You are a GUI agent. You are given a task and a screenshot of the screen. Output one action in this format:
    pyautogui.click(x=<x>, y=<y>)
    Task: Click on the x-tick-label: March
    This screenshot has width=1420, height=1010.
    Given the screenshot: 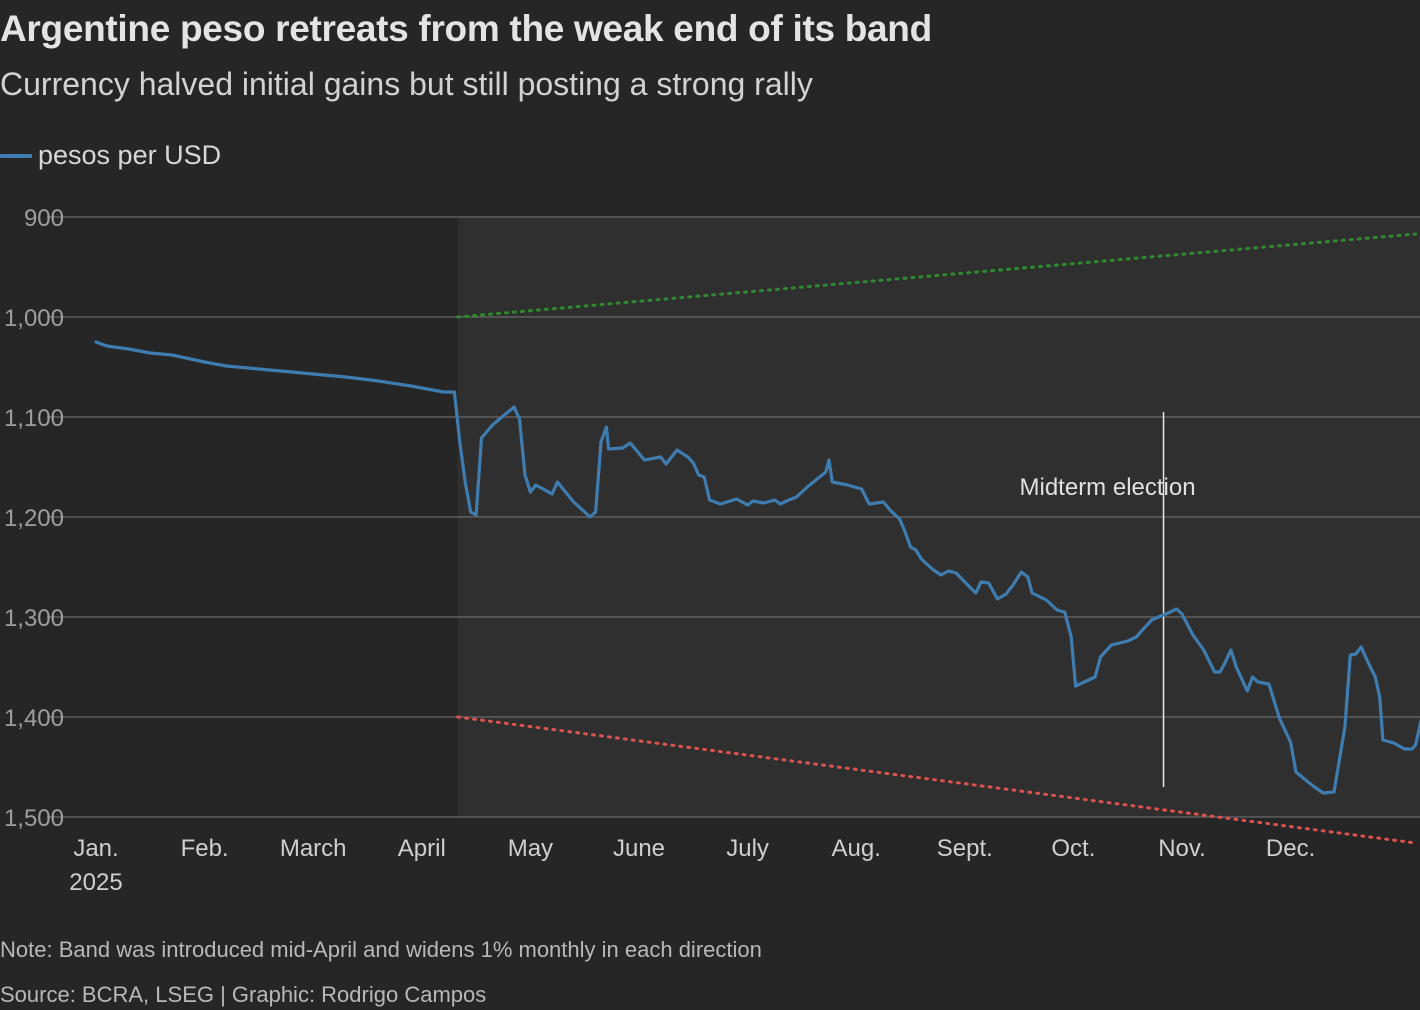 What is the action you would take?
    pyautogui.click(x=313, y=848)
    